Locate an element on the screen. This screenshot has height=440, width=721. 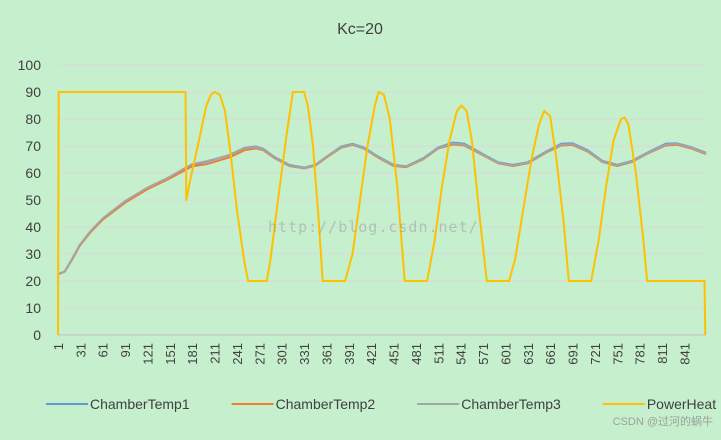
x-tick-label: 31 is located at coordinates (80, 350).